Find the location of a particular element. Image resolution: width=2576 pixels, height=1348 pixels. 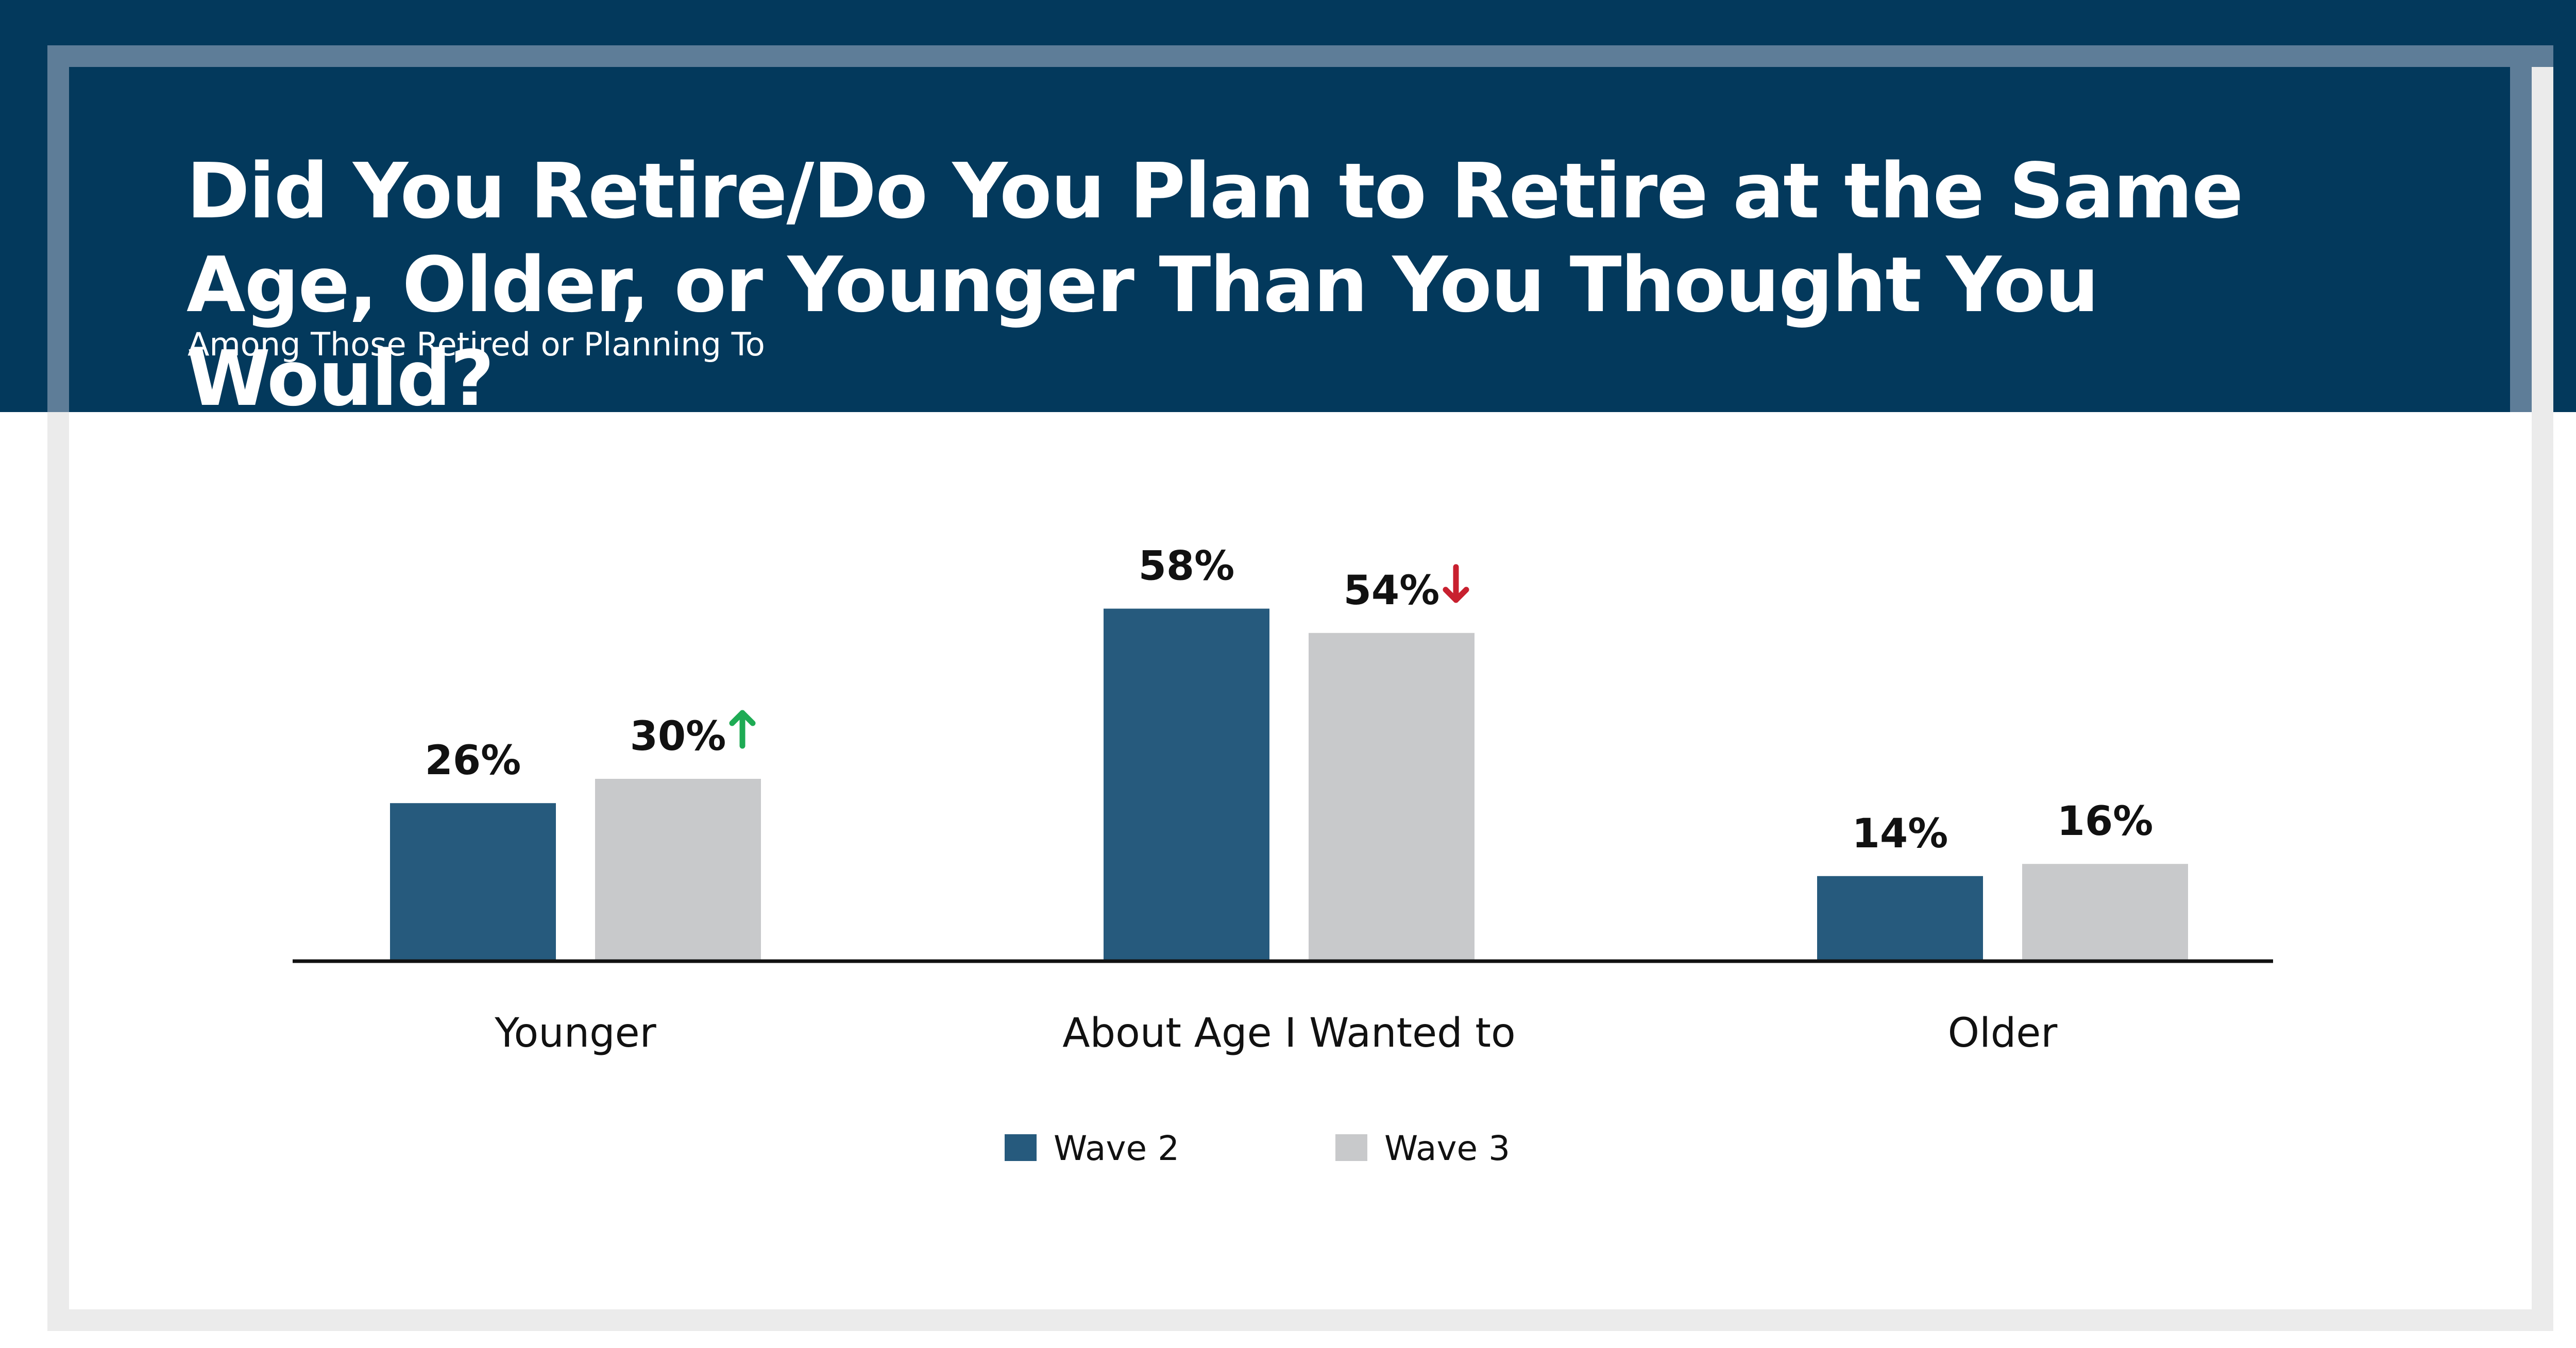

value-label-older-wave-3: 16% is located at coordinates (2105, 821).